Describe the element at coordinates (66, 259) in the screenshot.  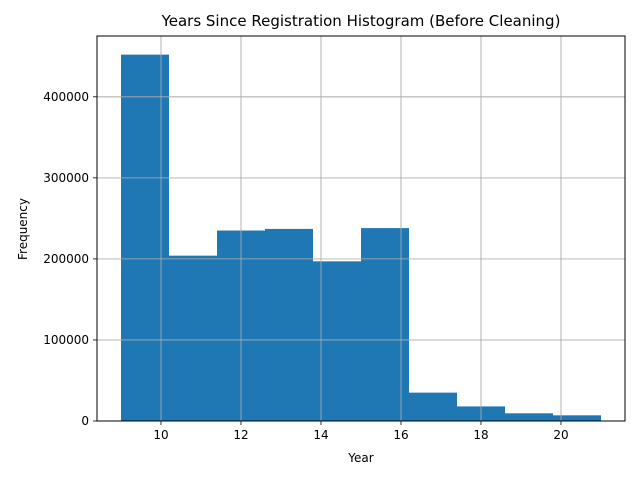
I see `y-tick-label: 200000` at that location.